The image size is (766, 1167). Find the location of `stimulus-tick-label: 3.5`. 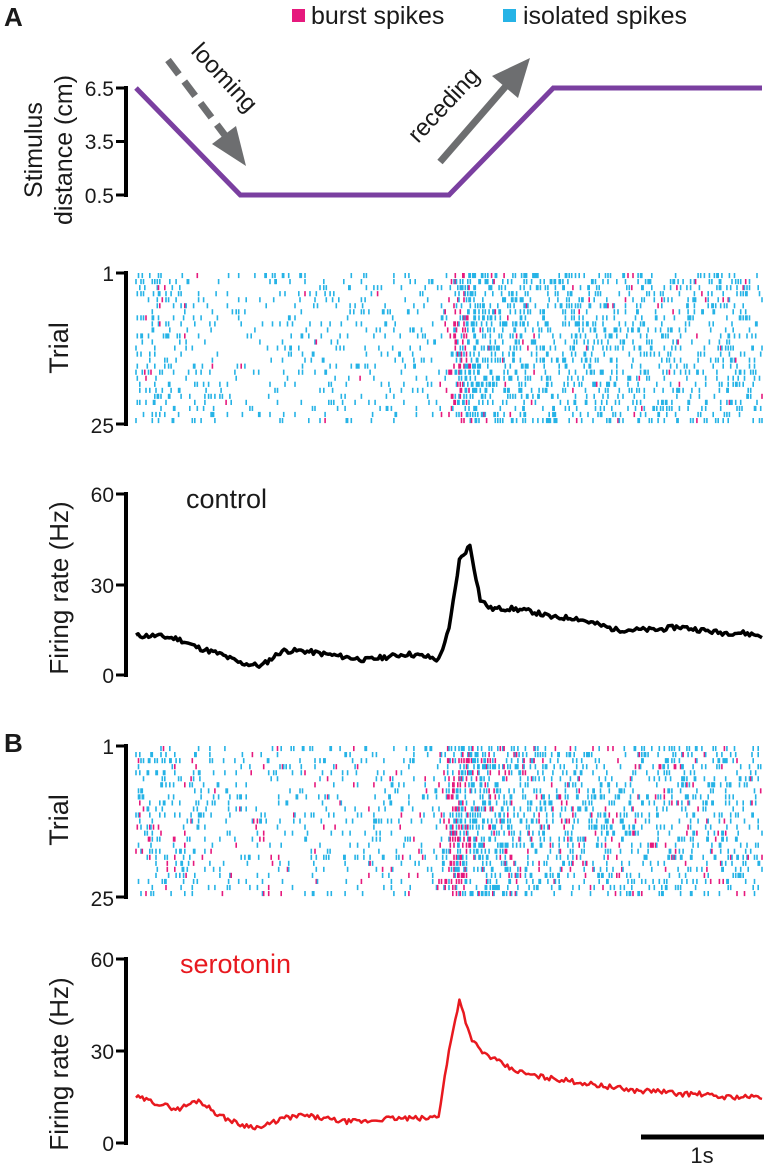

stimulus-tick-label: 3.5 is located at coordinates (99, 142).